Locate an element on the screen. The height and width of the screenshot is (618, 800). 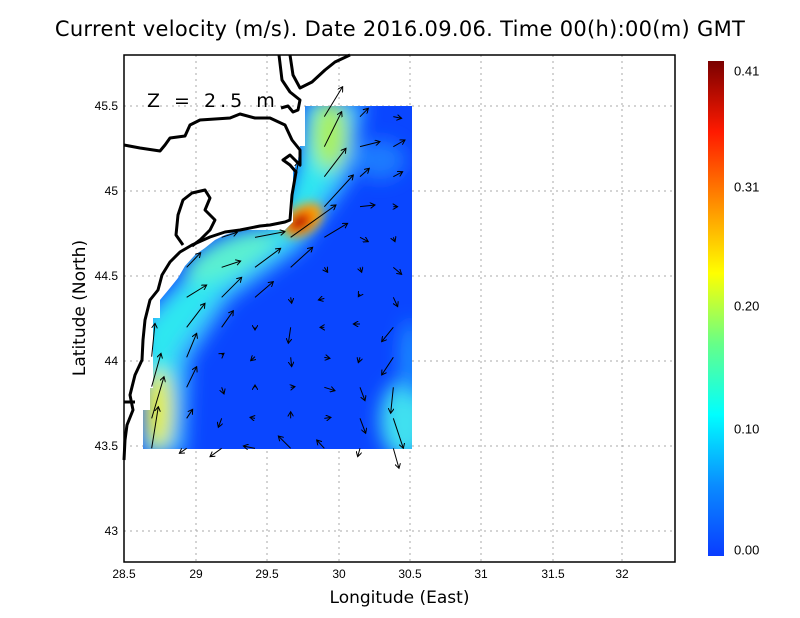
y-tick-label: 45.5 is located at coordinates (106, 106).